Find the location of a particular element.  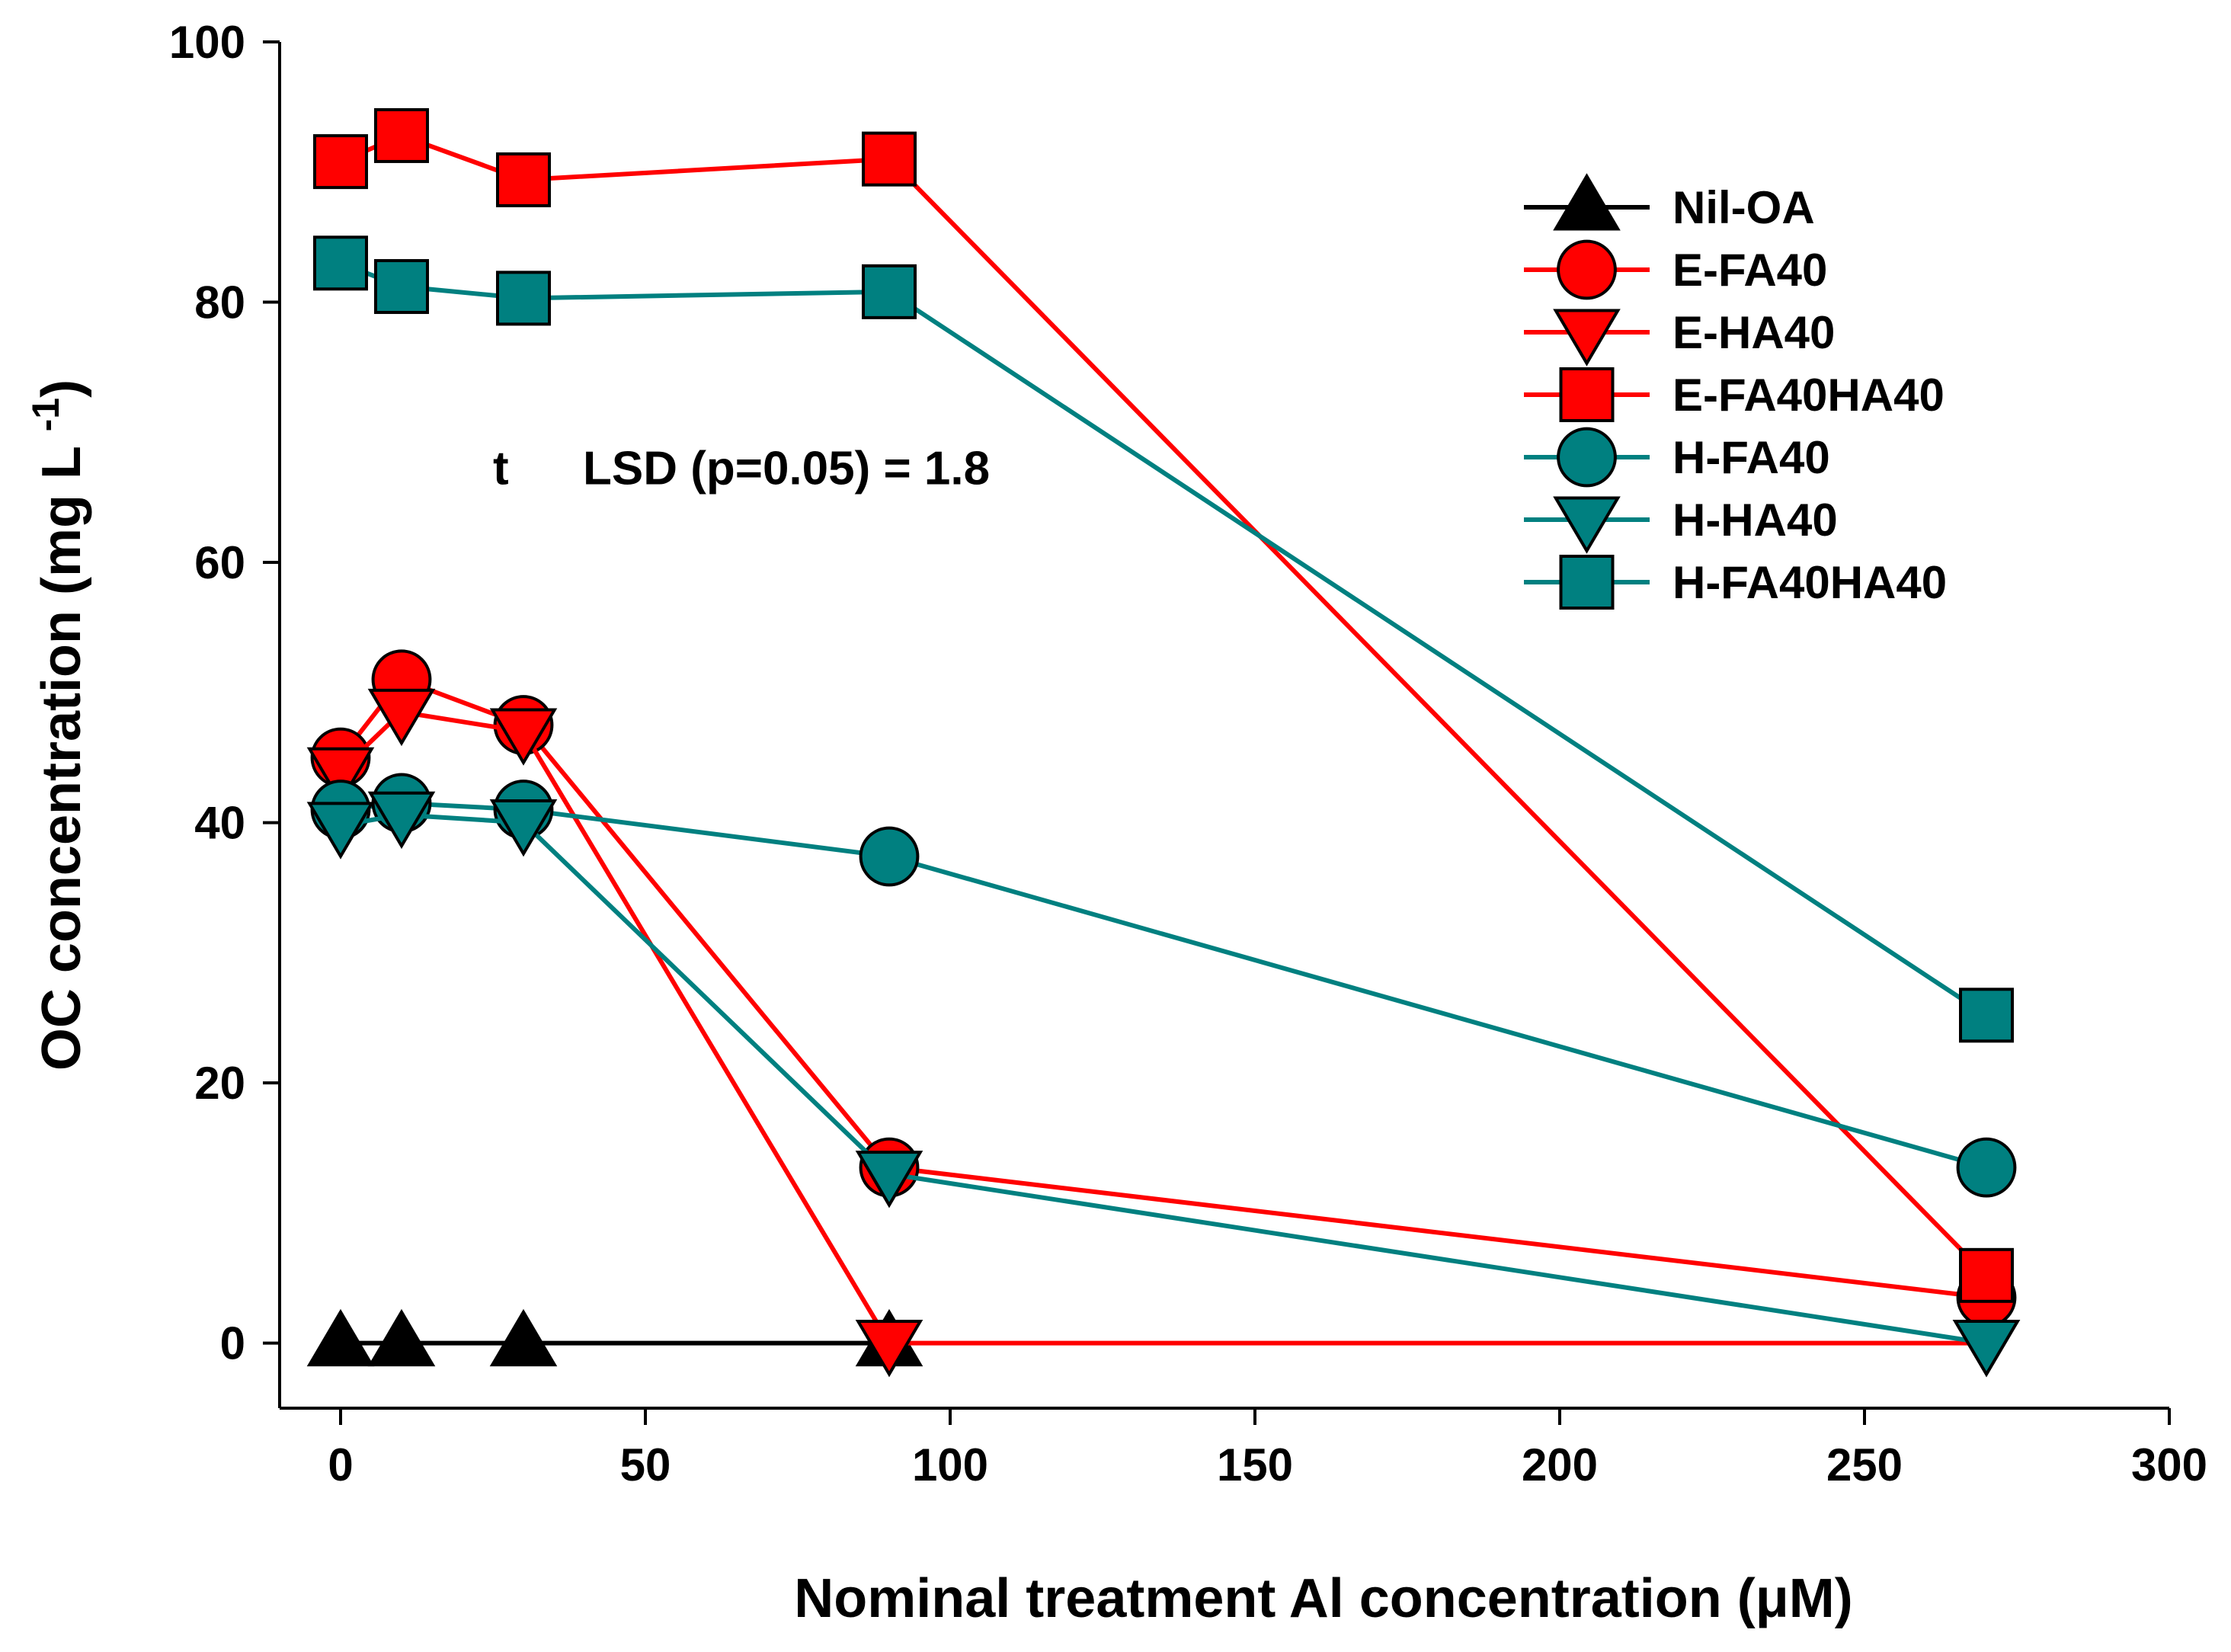

x-tick-label: 200 is located at coordinates (1560, 1464).